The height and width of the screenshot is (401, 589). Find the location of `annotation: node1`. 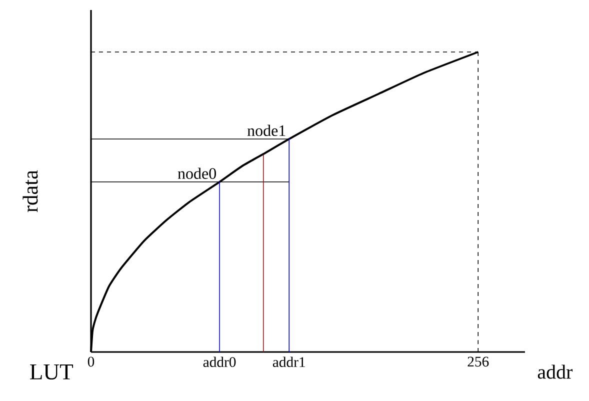

annotation: node1 is located at coordinates (266, 130).